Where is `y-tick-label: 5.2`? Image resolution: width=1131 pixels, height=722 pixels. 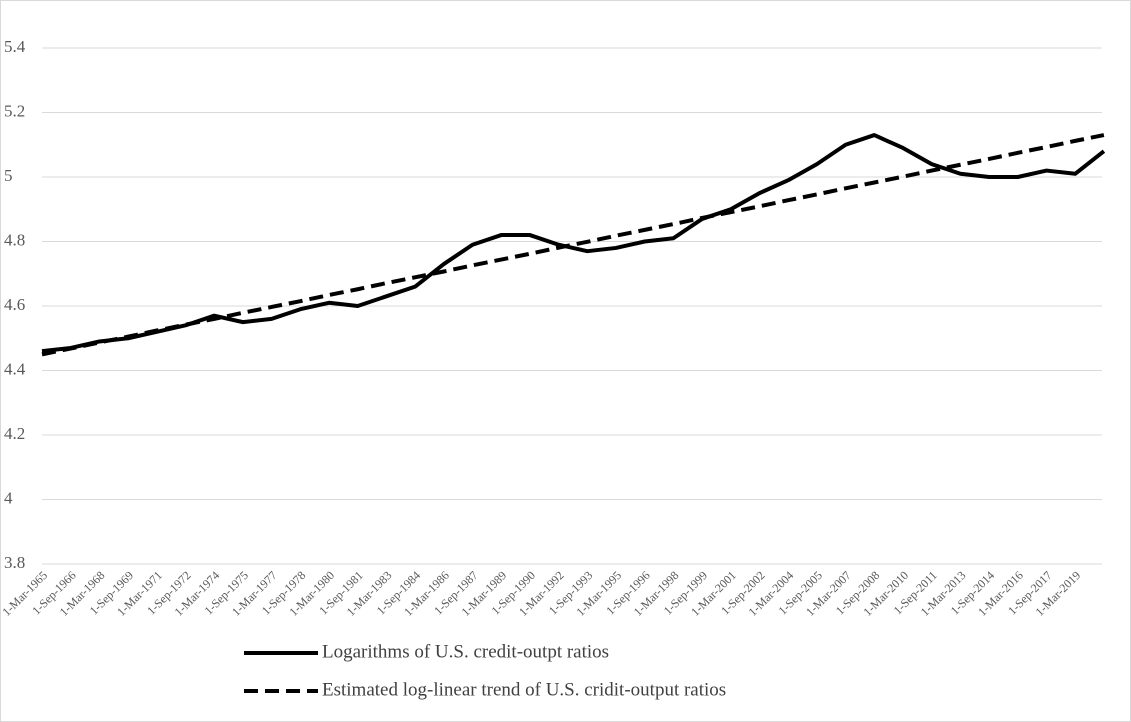
y-tick-label: 5.2 is located at coordinates (14, 110).